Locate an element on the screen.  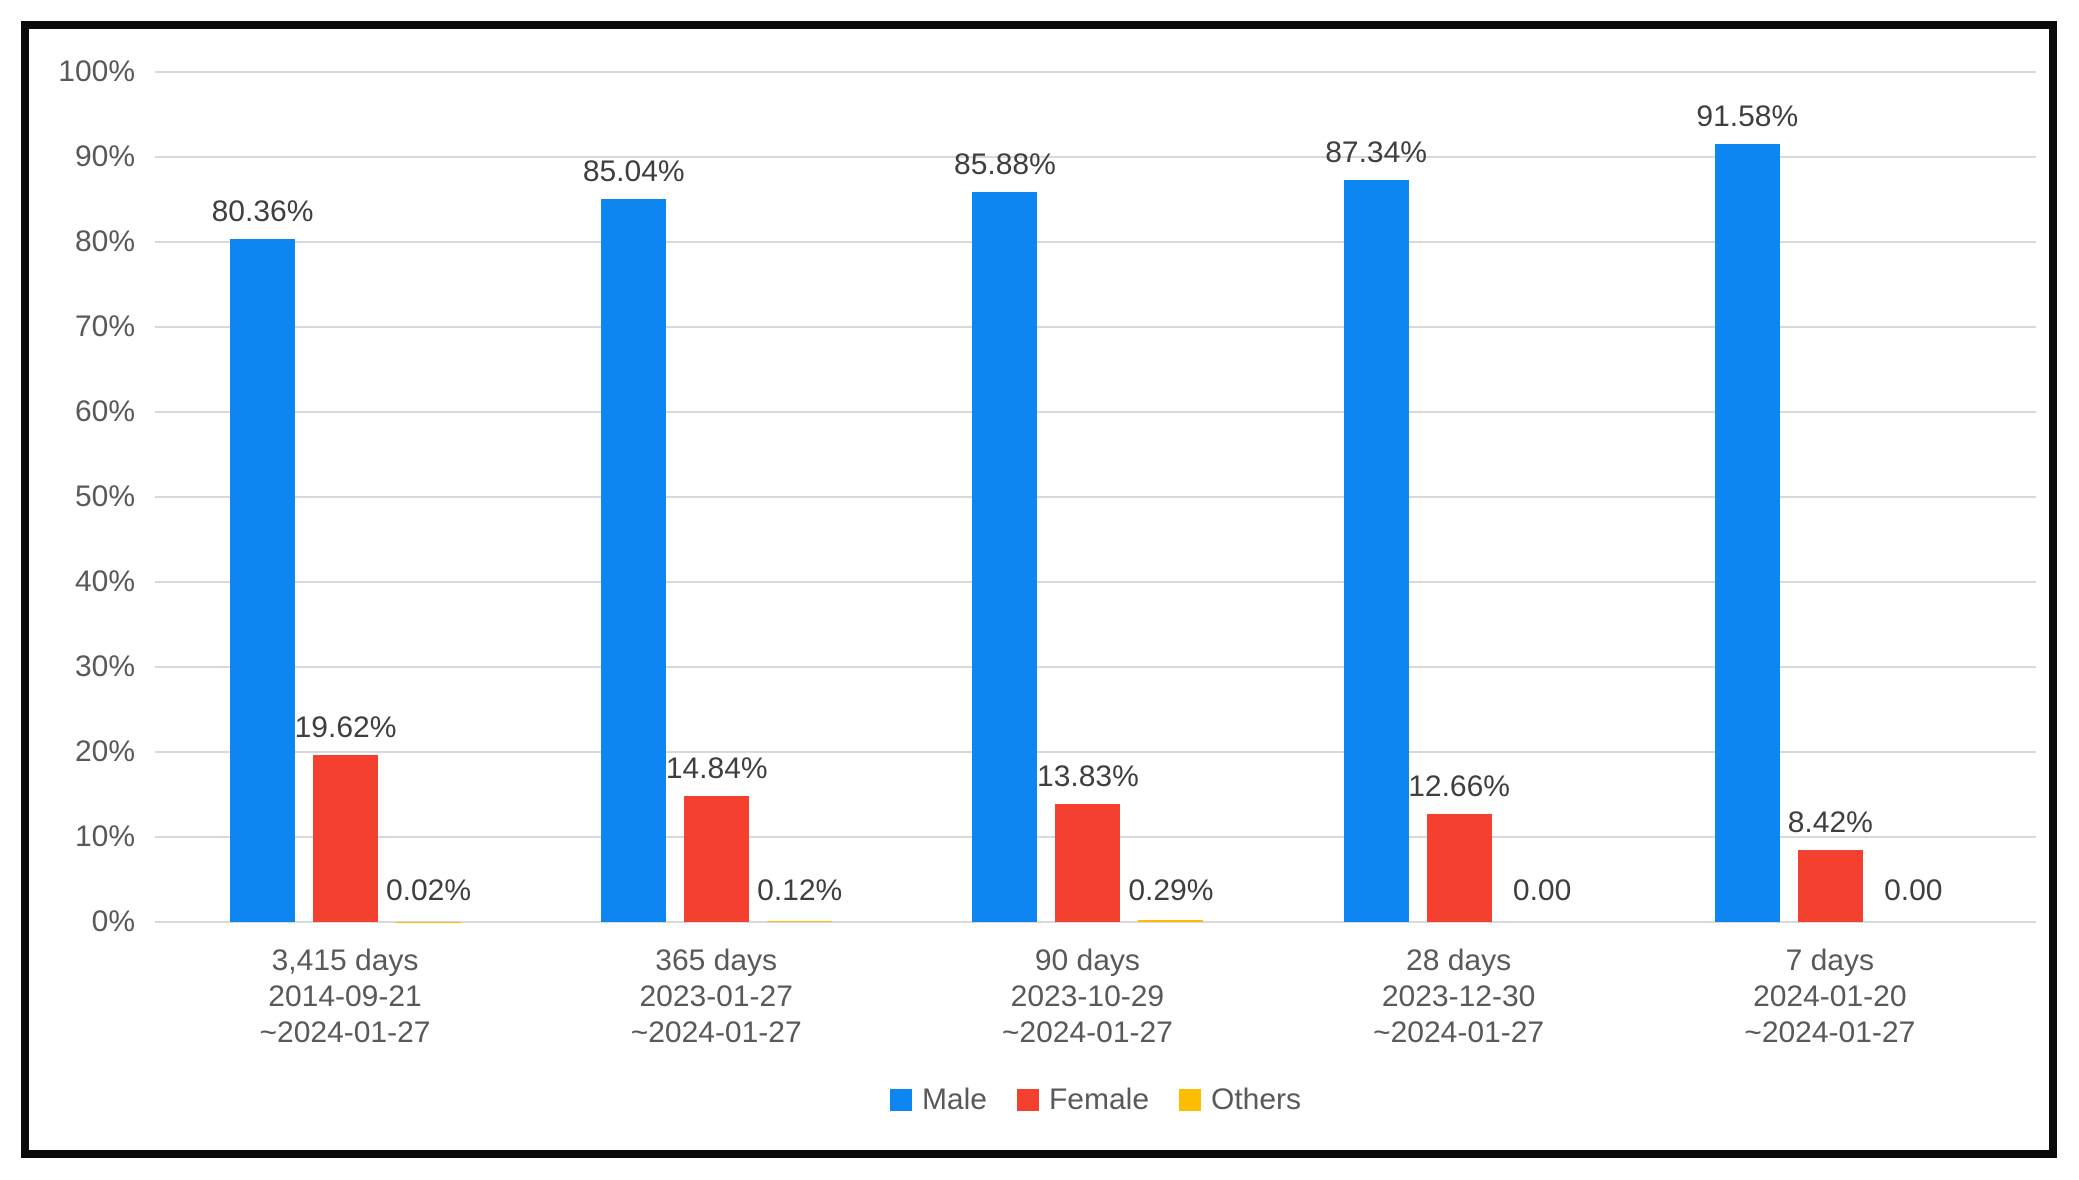
y-tick-label: 10% is located at coordinates (104, 836).